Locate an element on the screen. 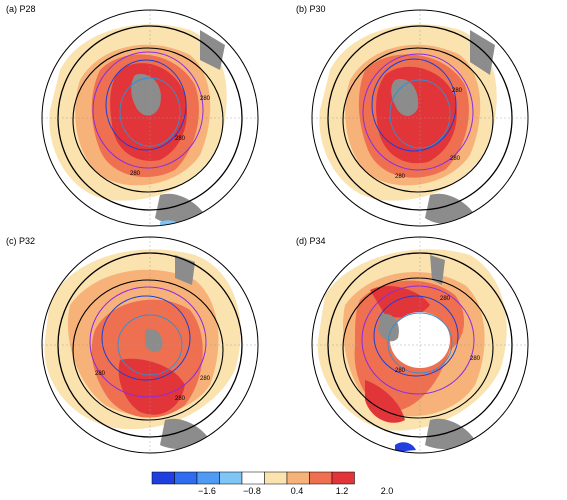 This screenshot has width=567, height=500. panel-label-d: (d) P34 is located at coordinates (311, 241).